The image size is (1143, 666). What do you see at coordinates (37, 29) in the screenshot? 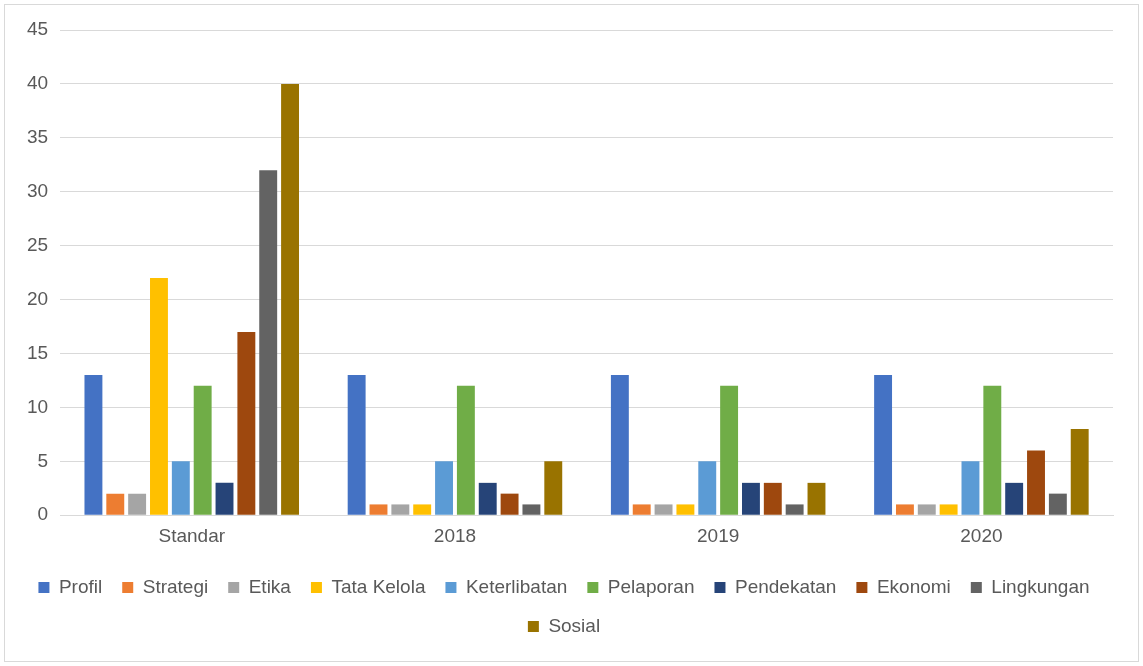
I see `y-tick-label: 45` at bounding box center [37, 29].